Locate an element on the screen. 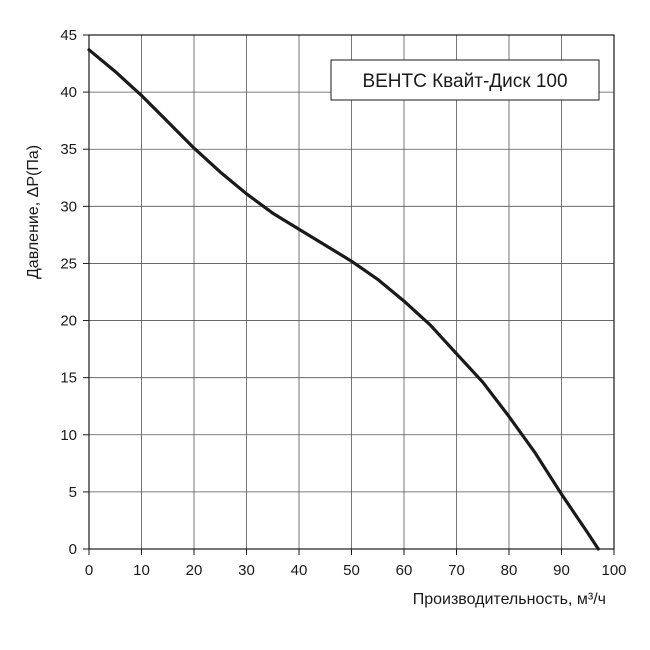 This screenshot has height=650, width=650. y-tick-label: 10 is located at coordinates (68, 435).